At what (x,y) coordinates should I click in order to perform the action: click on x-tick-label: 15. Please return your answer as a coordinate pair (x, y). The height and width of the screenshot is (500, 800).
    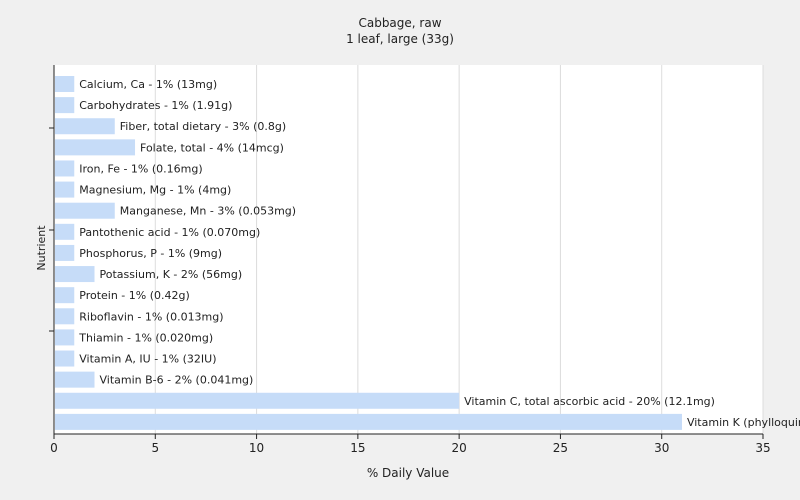
    Looking at the image, I should click on (357, 448).